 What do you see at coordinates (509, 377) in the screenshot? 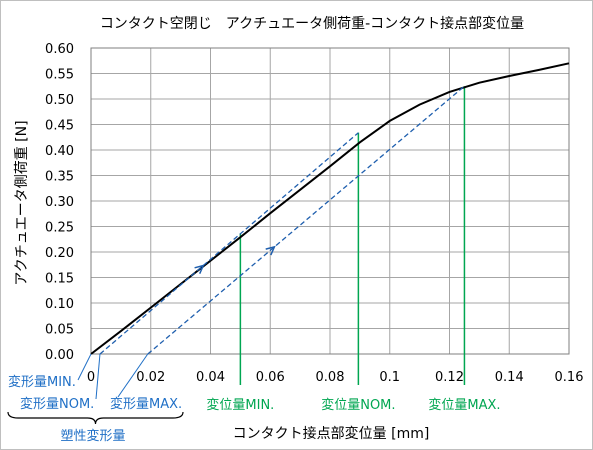
I see `x-tick-label: 0.14` at bounding box center [509, 377].